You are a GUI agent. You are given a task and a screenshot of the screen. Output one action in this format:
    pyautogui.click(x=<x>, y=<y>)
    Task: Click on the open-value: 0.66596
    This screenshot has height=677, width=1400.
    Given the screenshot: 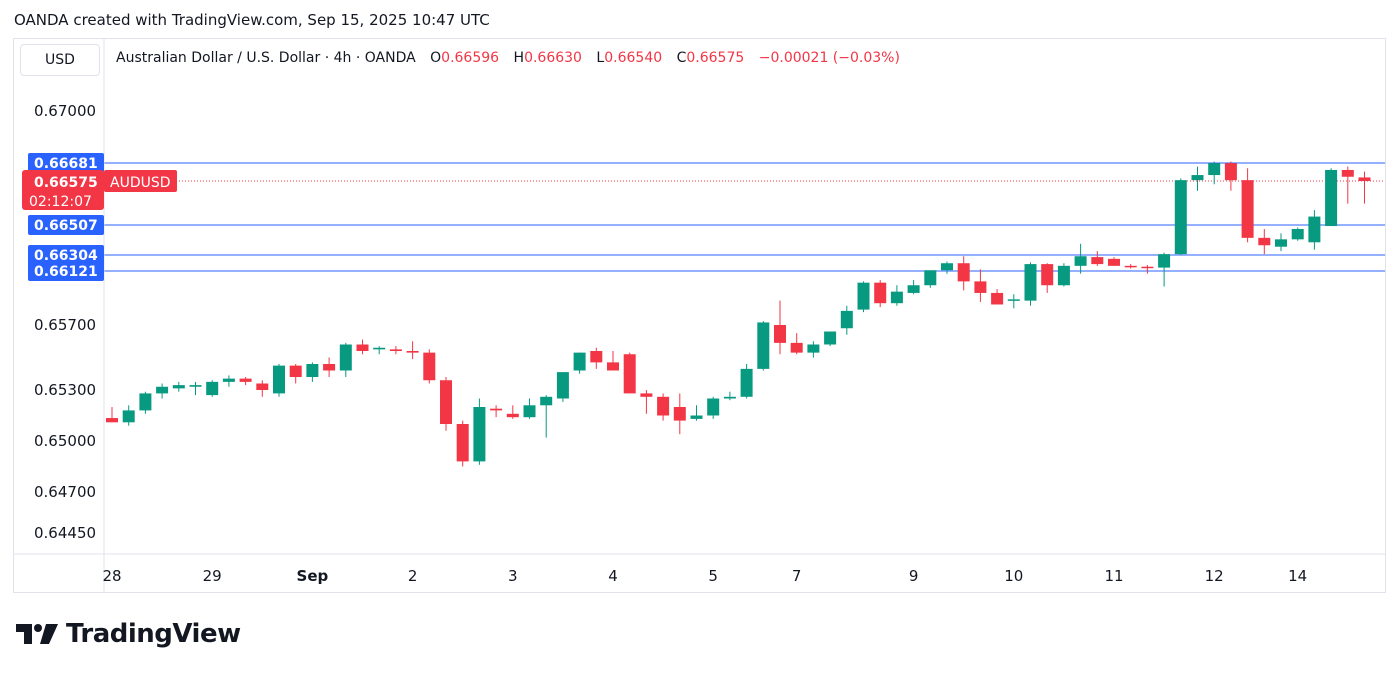 What is the action you would take?
    pyautogui.click(x=470, y=58)
    